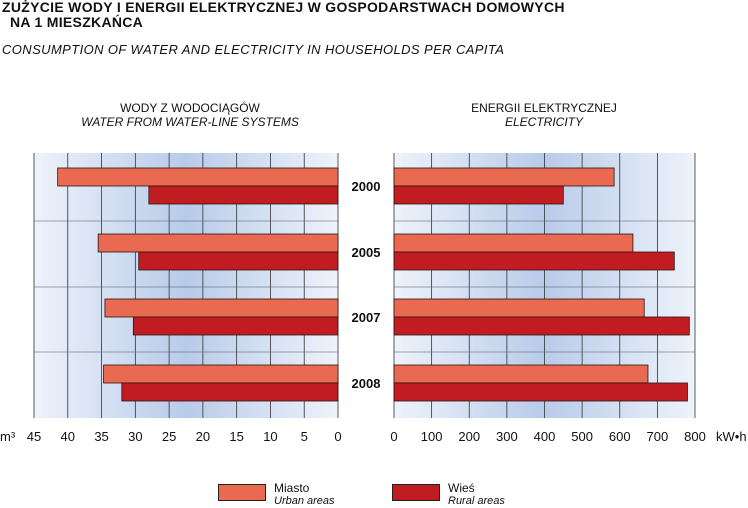  Describe the element at coordinates (519, 308) in the screenshot. I see `electricity-bar-2007-urban` at that location.